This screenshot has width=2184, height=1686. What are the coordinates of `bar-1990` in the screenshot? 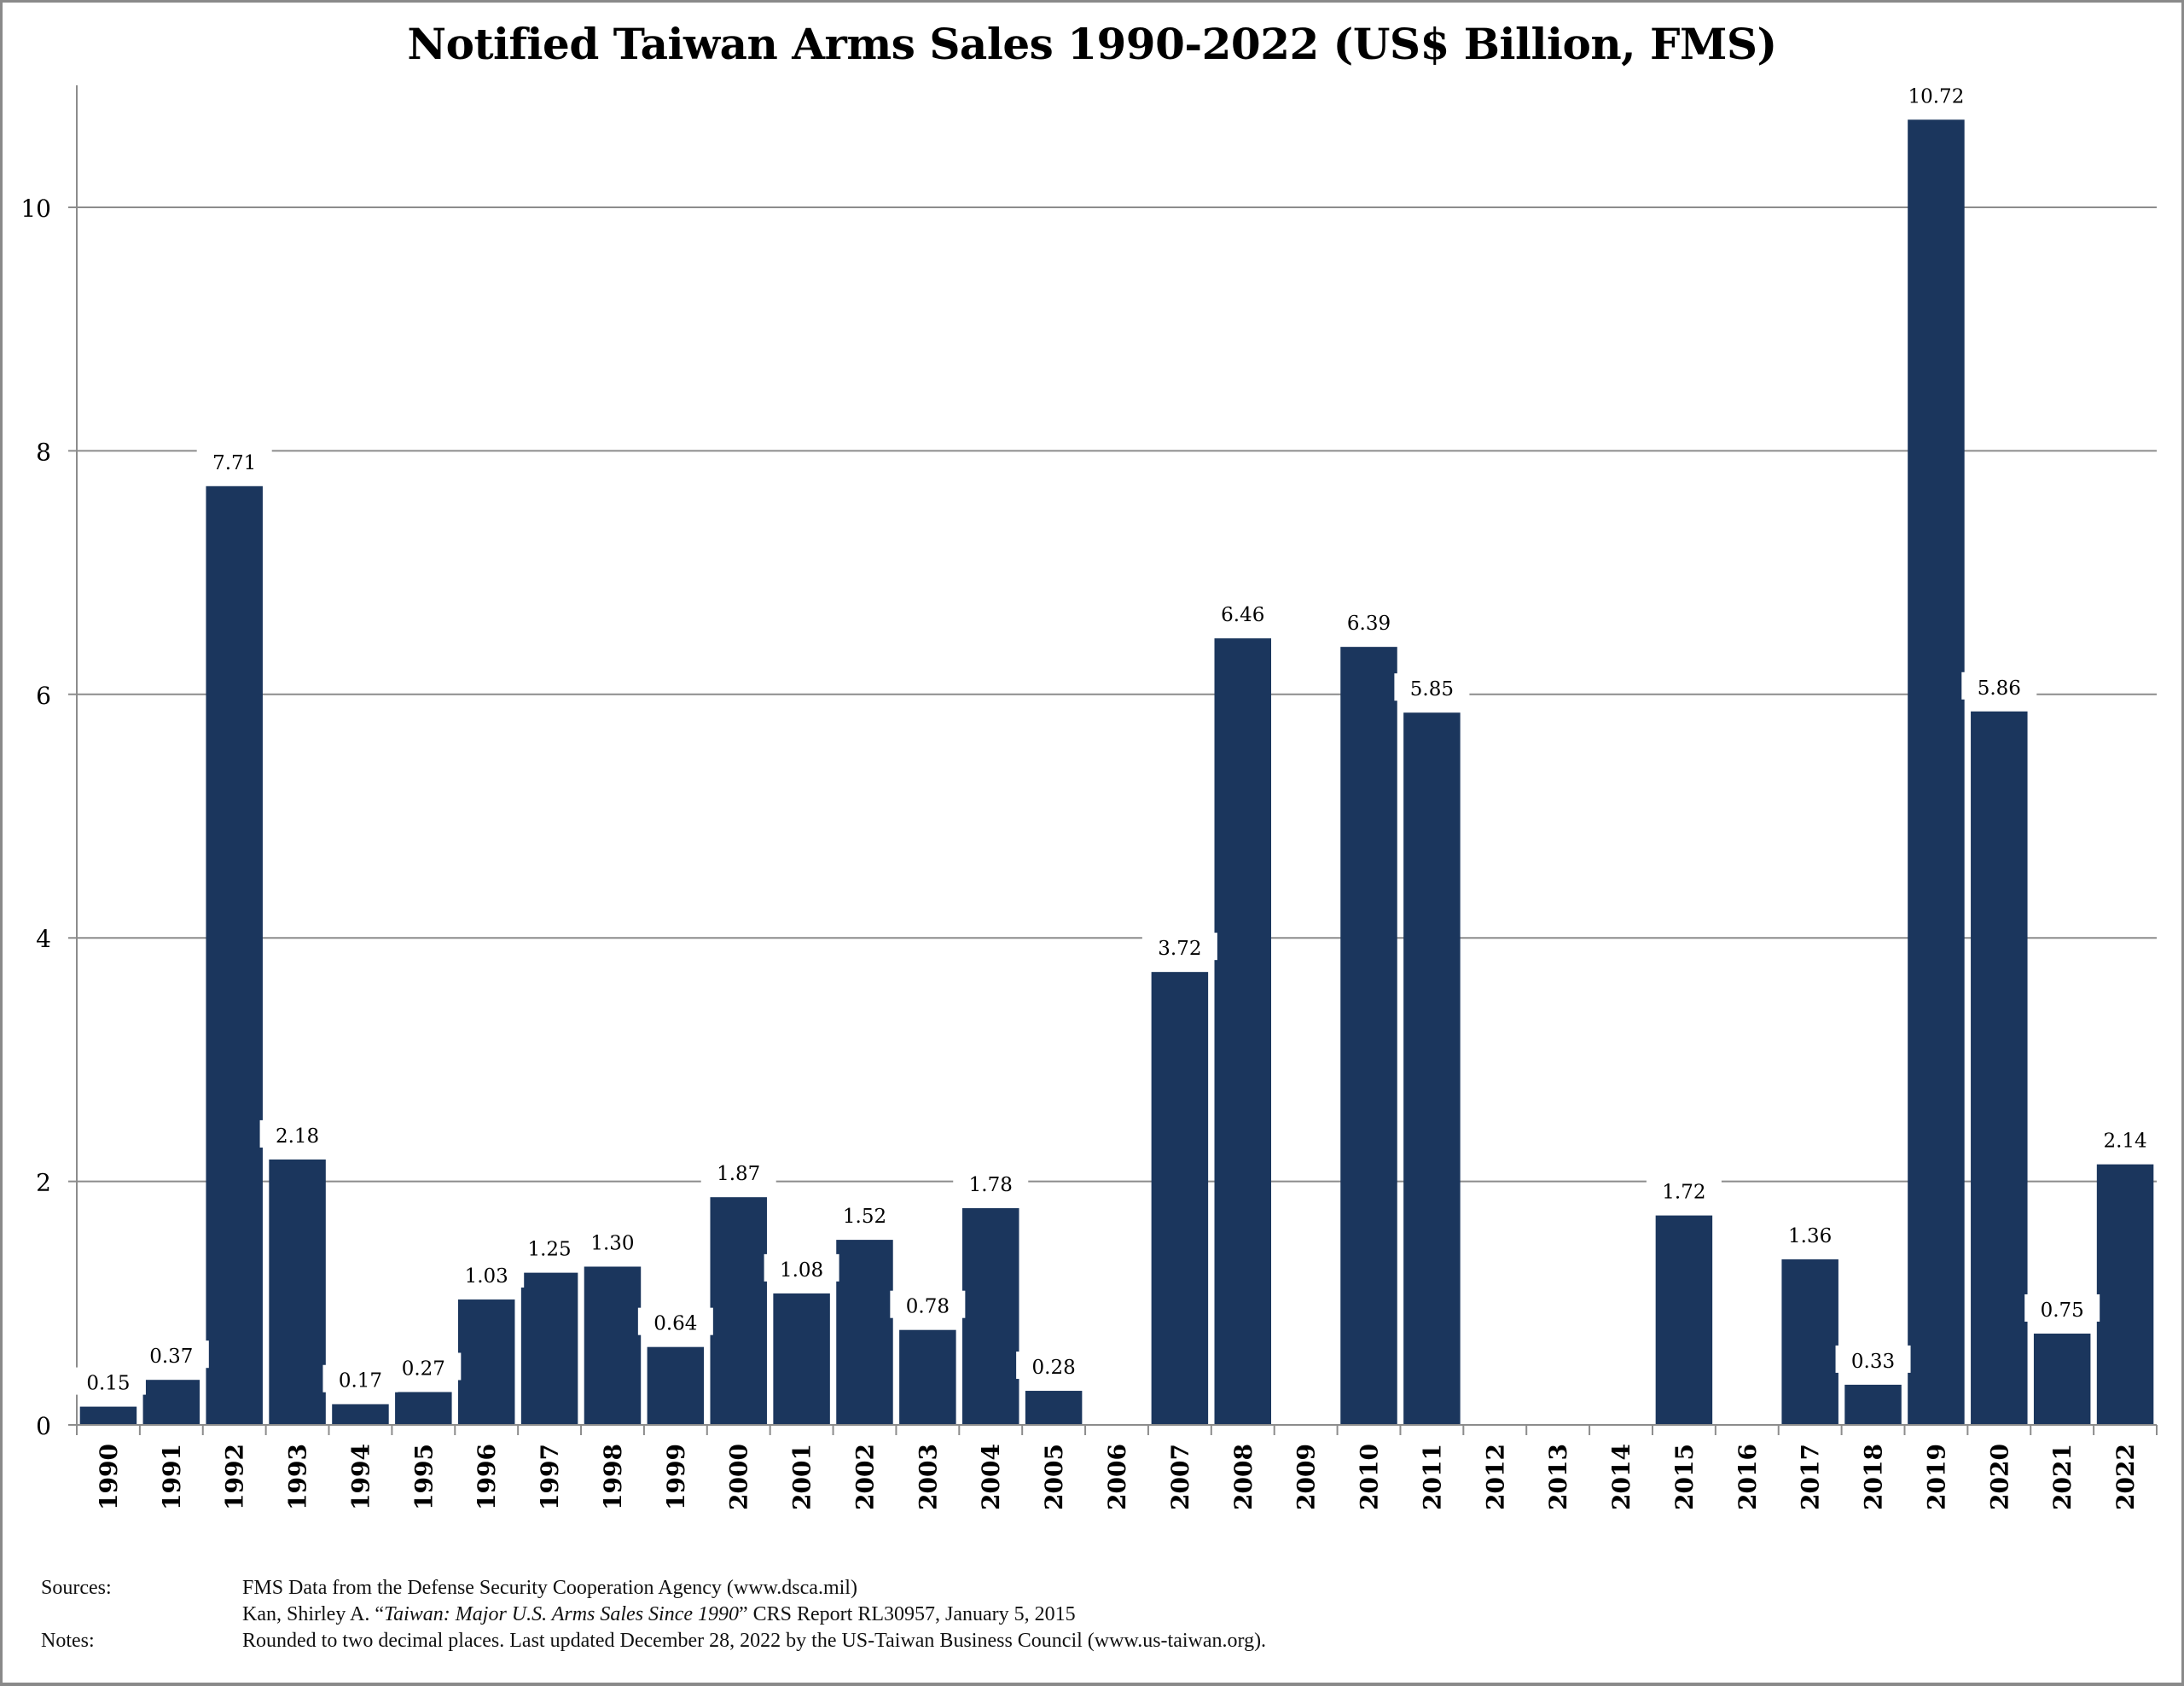 It's located at (108, 1416).